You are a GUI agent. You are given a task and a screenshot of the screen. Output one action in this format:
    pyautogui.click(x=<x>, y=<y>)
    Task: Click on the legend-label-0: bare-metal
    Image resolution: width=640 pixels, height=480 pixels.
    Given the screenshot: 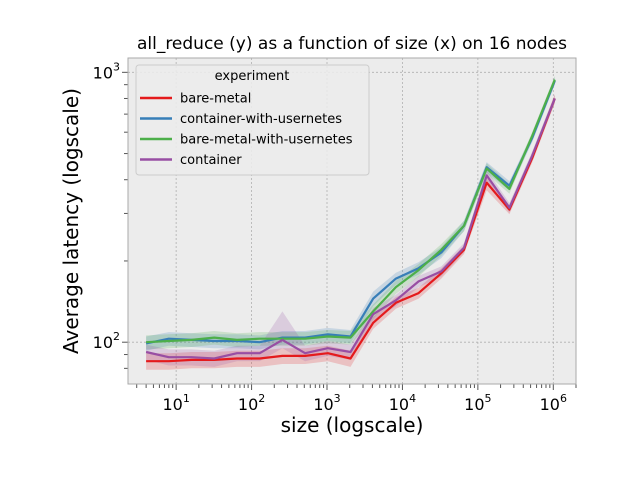 What is the action you would take?
    pyautogui.click(x=215, y=99)
    